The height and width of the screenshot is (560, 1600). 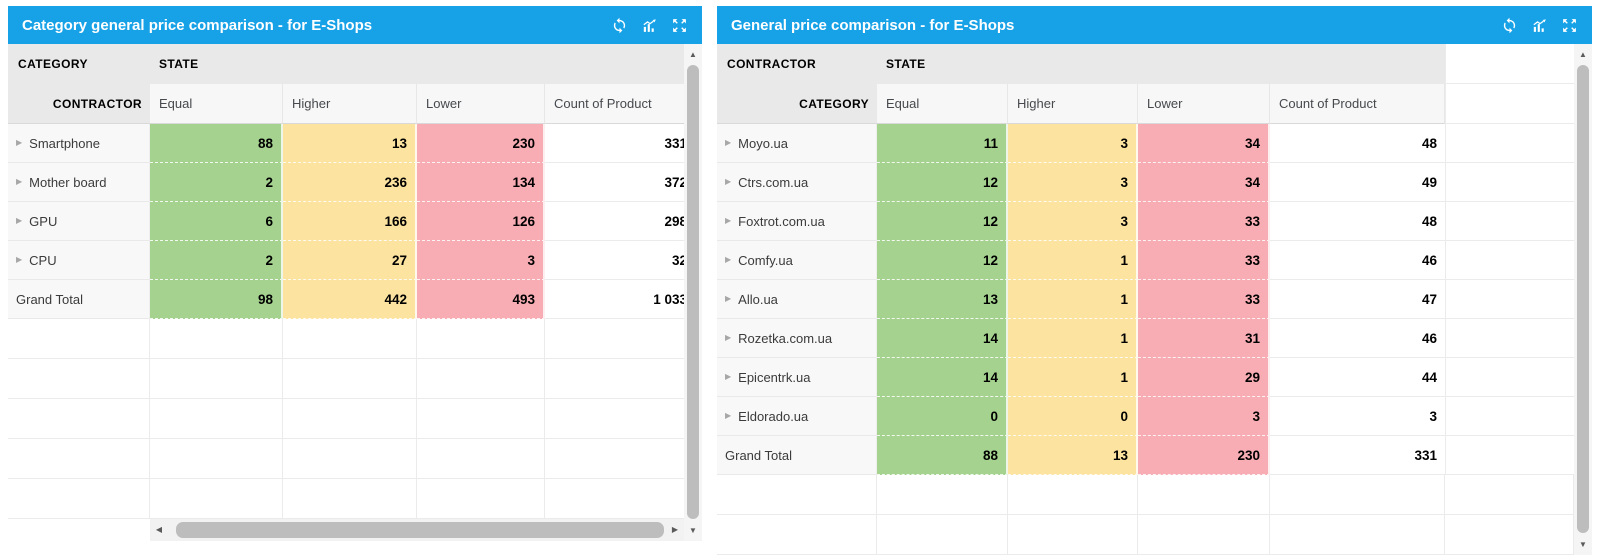 I want to click on row-dimension-label: CONTRACTOR, so click(x=79, y=104).